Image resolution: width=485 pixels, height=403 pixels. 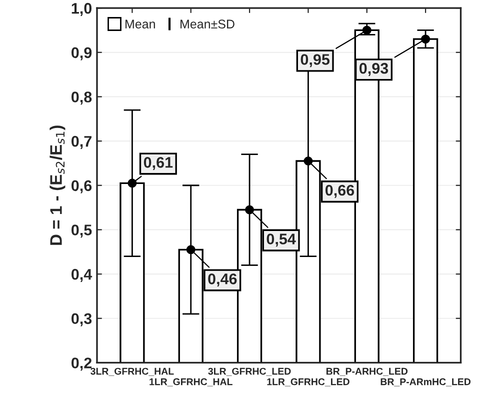 What do you see at coordinates (315, 61) in the screenshot?
I see `data-label: 0,95` at bounding box center [315, 61].